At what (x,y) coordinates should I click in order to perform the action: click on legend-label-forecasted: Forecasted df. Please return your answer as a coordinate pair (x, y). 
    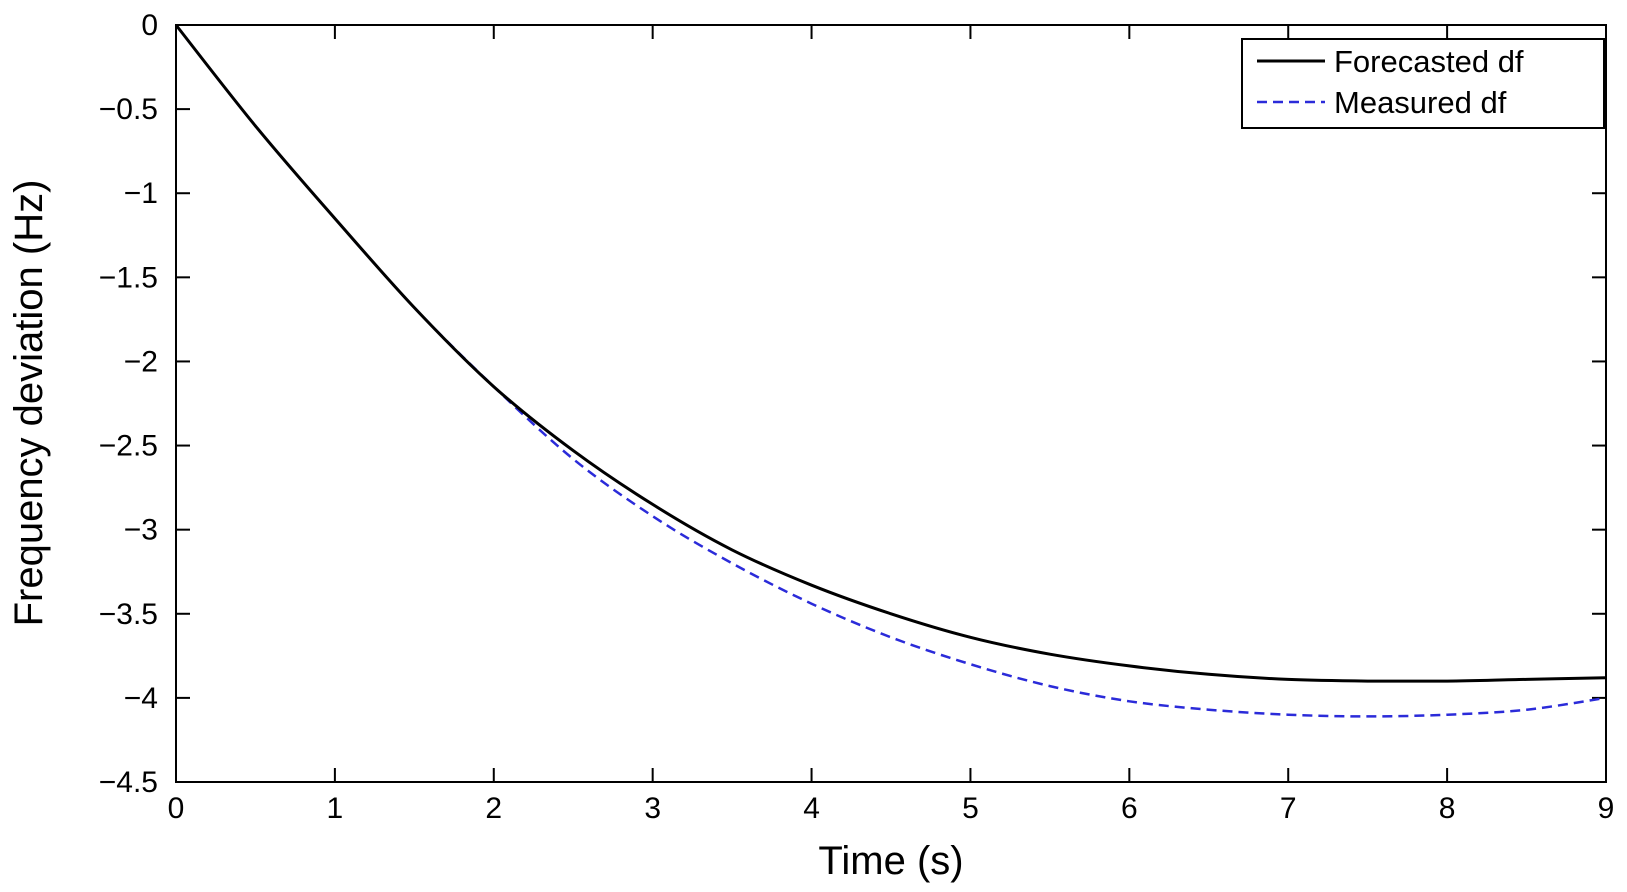
    Looking at the image, I should click on (1429, 61).